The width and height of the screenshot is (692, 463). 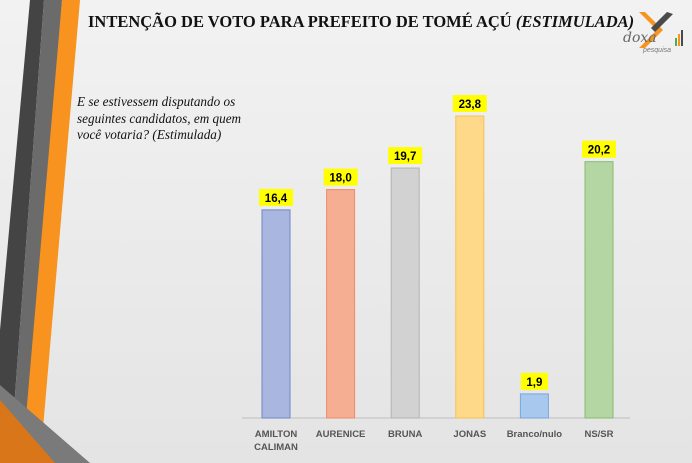 I want to click on category-label: JONAS, so click(x=469, y=434).